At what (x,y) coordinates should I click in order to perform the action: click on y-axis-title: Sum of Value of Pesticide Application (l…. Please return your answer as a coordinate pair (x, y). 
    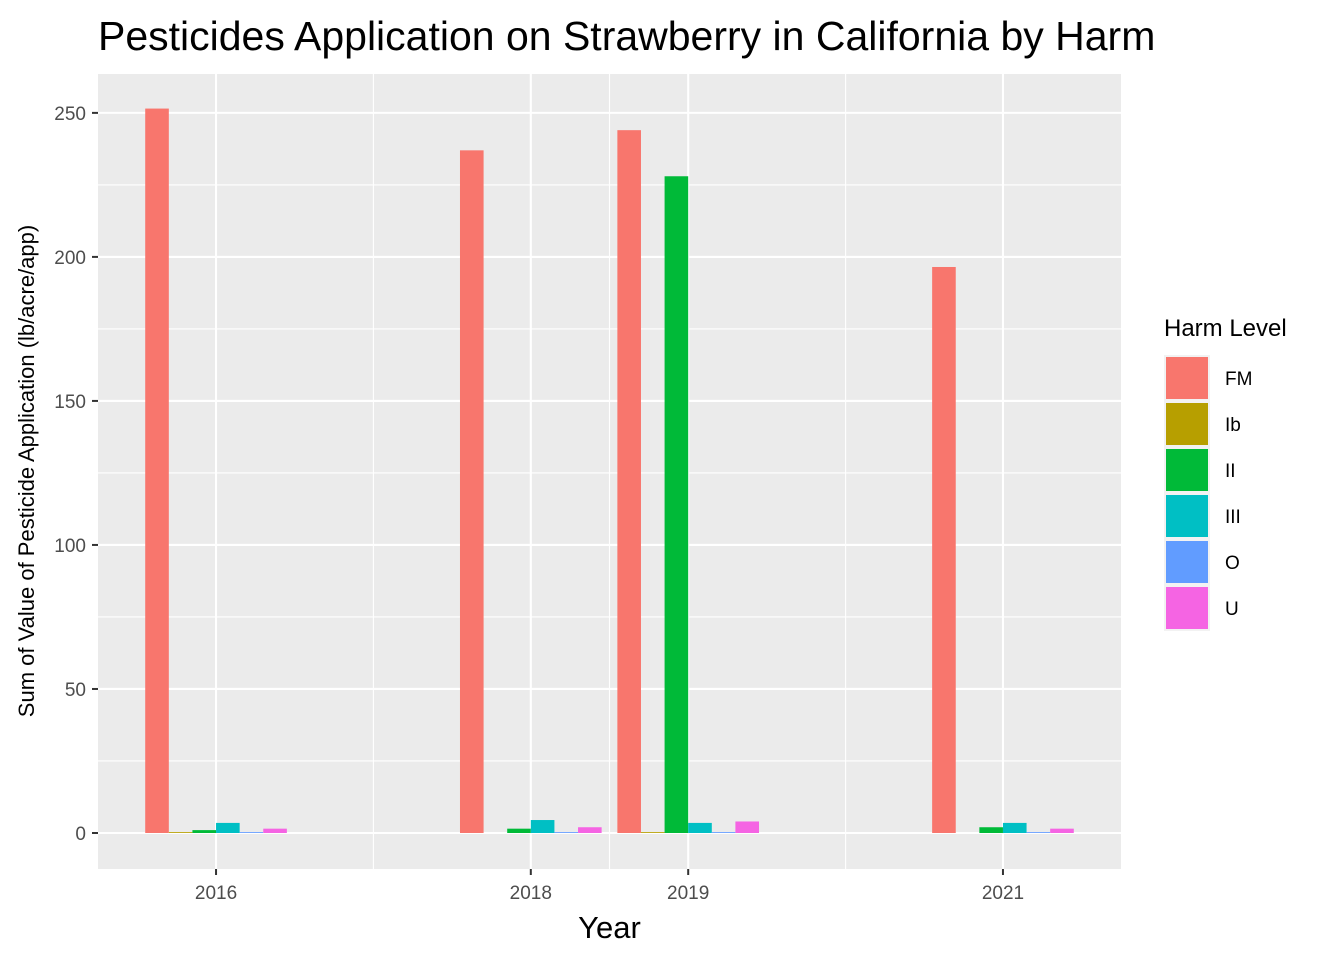
    Looking at the image, I should click on (26, 471).